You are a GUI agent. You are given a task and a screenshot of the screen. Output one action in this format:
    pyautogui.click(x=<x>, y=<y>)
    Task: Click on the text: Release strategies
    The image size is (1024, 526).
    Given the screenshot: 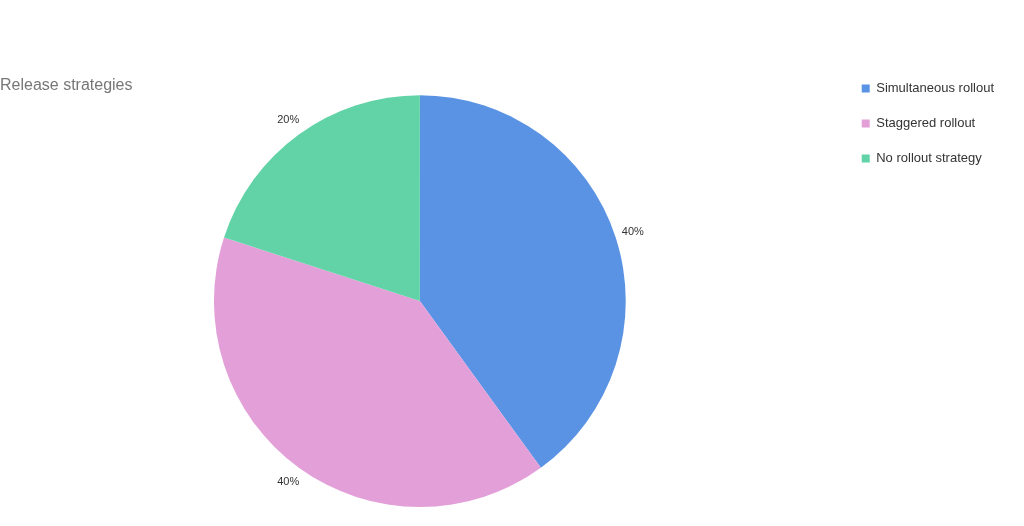 What is the action you would take?
    pyautogui.click(x=66, y=85)
    